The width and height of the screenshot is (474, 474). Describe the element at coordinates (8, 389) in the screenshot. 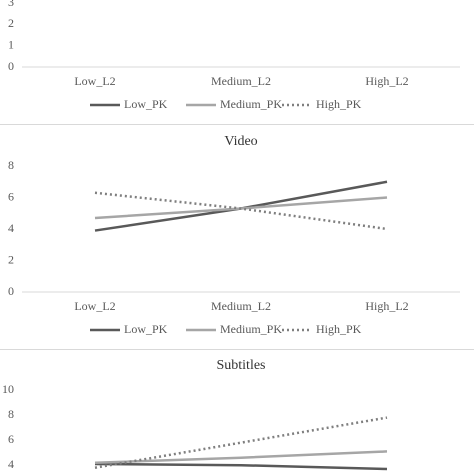

I see `y-tick-label: 10` at that location.